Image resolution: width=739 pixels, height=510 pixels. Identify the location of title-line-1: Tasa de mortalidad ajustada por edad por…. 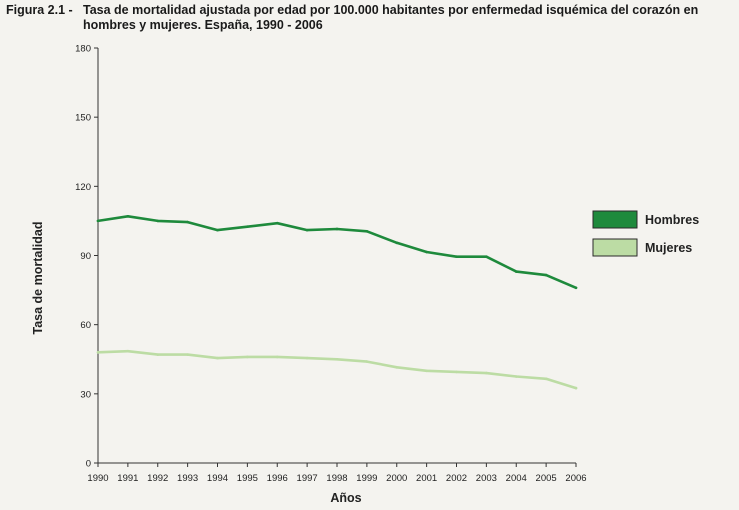
(391, 10).